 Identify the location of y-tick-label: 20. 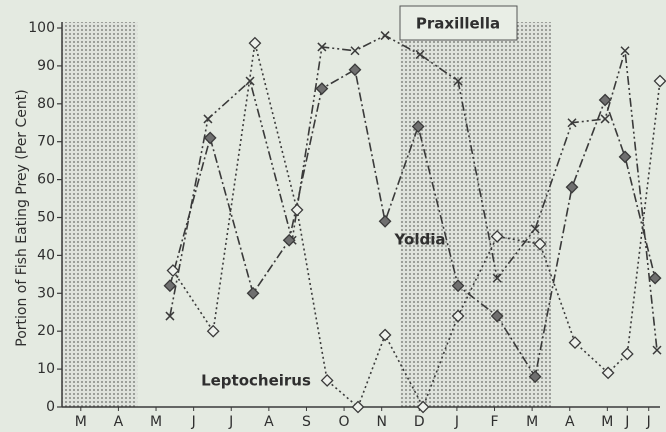
(46, 331).